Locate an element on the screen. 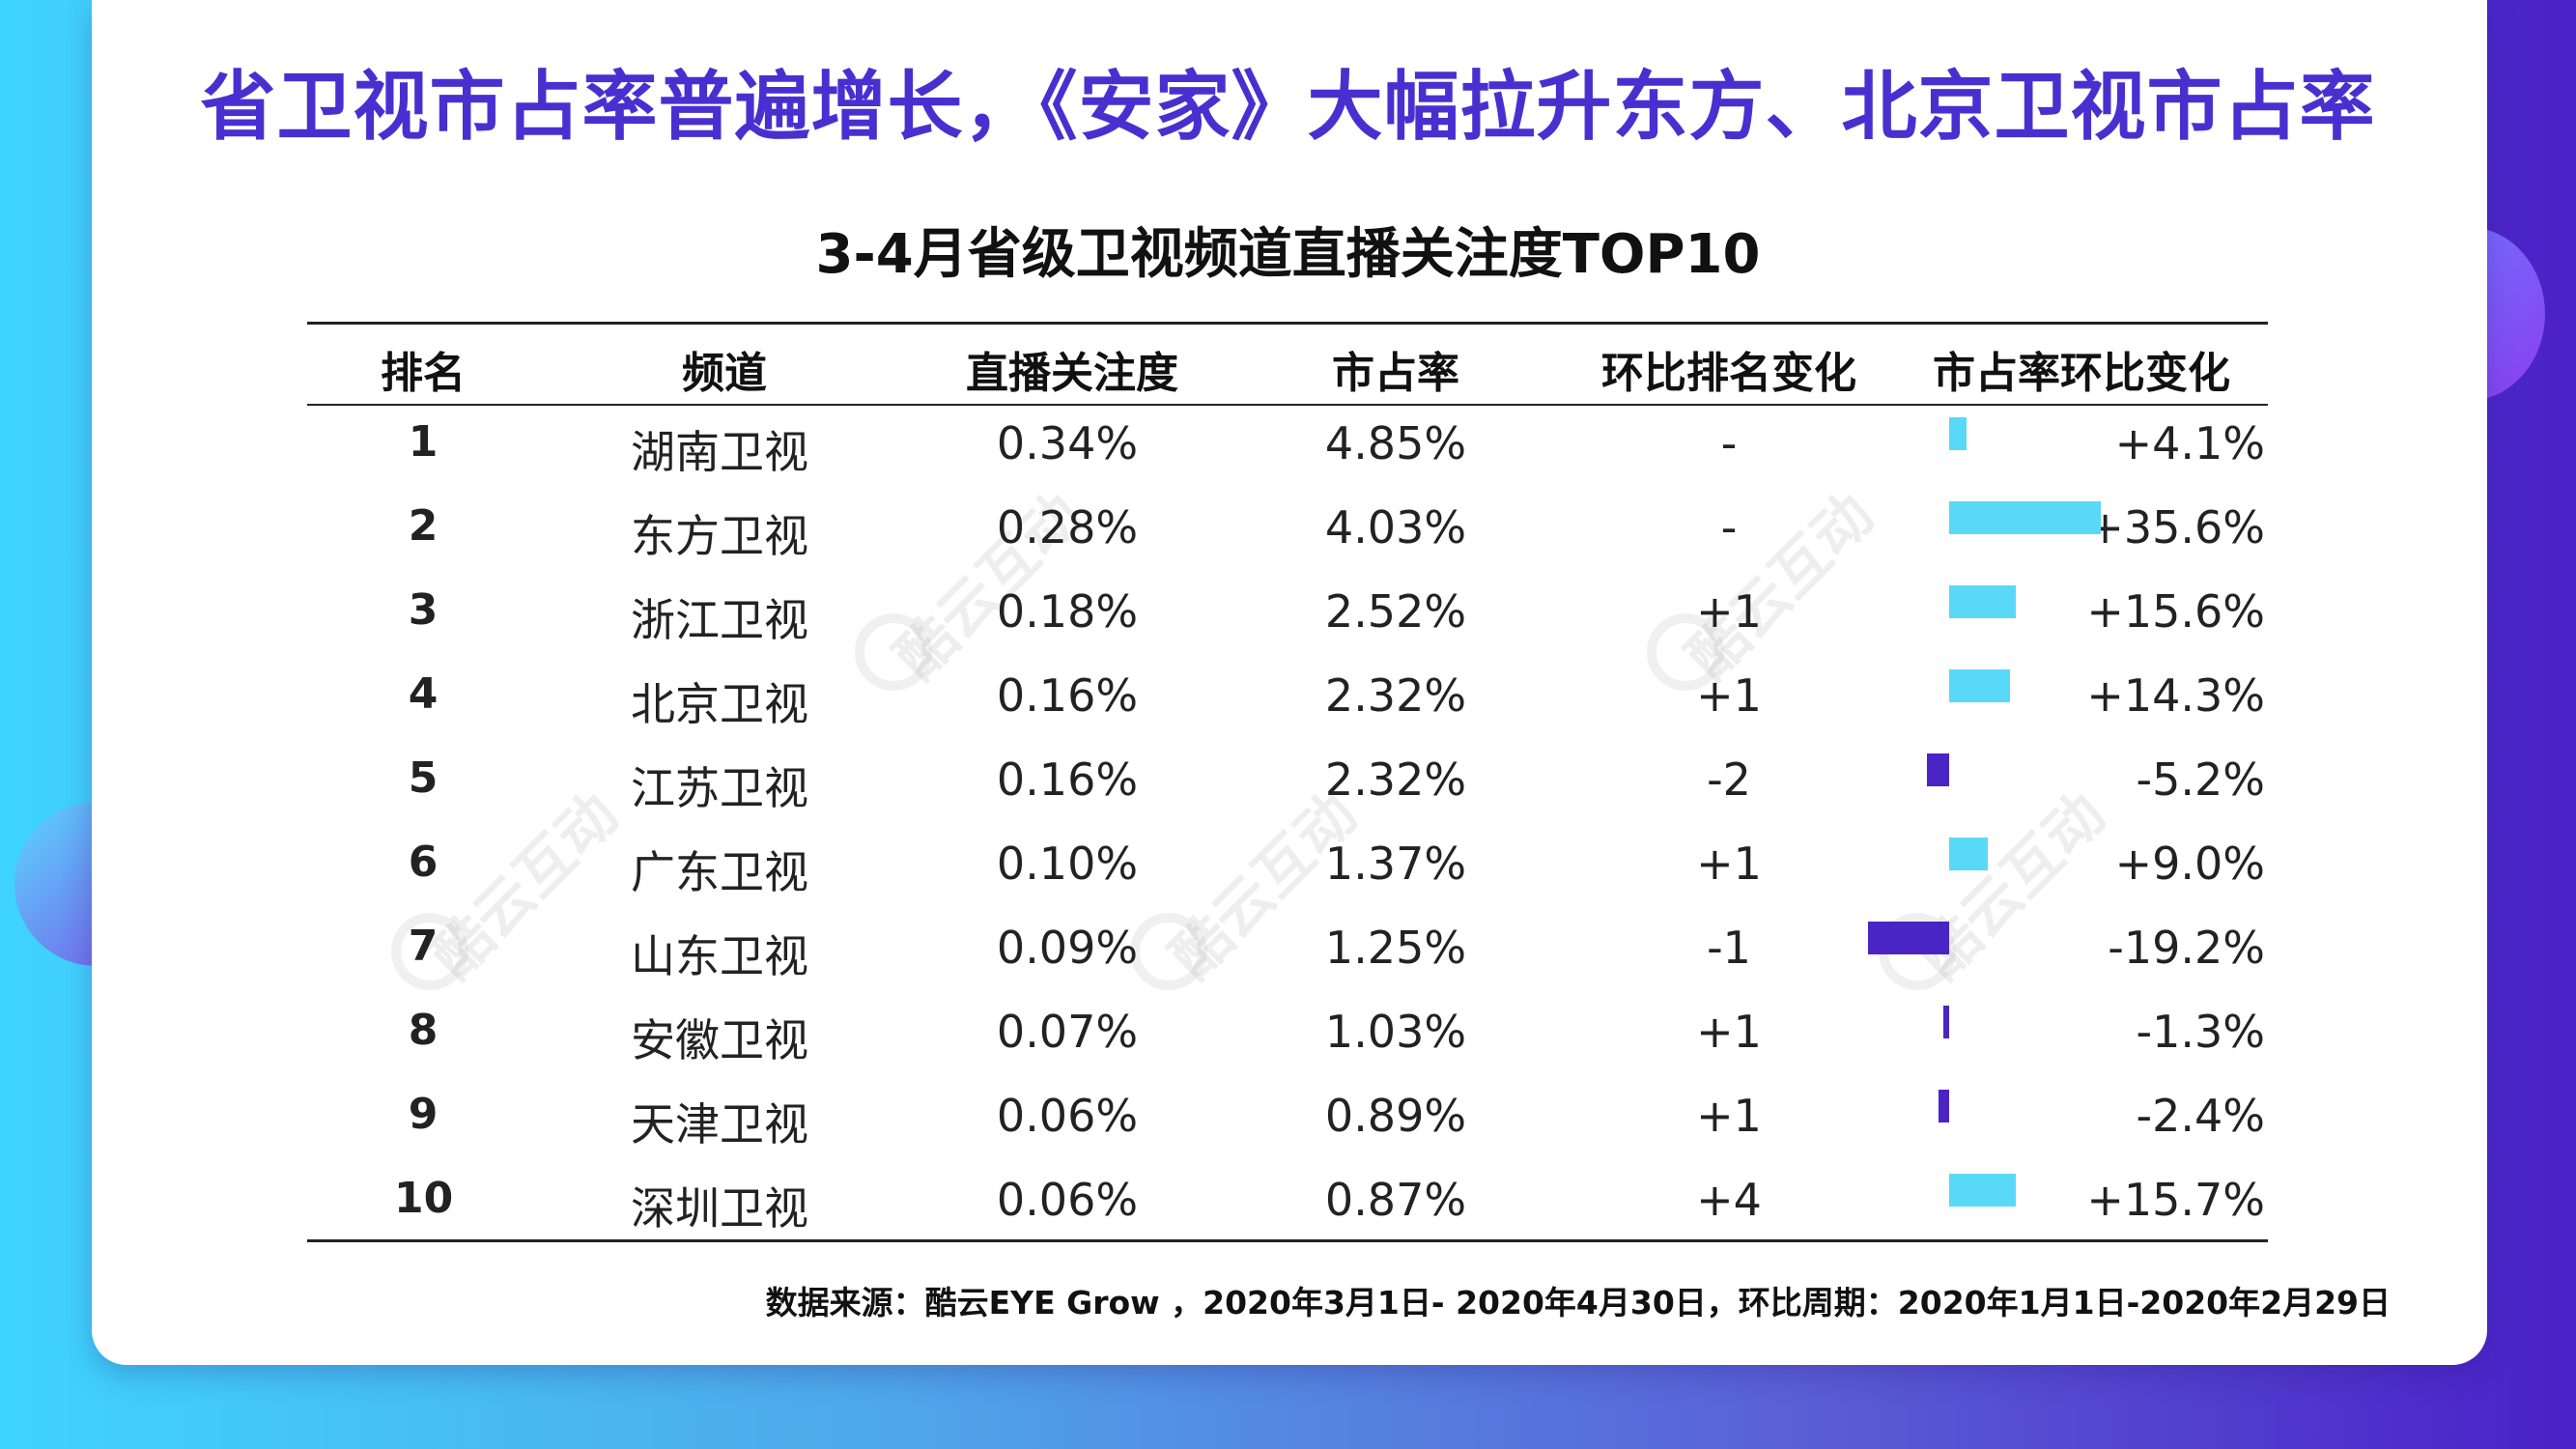 The width and height of the screenshot is (2576, 1449). rank-cell: 1 is located at coordinates (423, 442).